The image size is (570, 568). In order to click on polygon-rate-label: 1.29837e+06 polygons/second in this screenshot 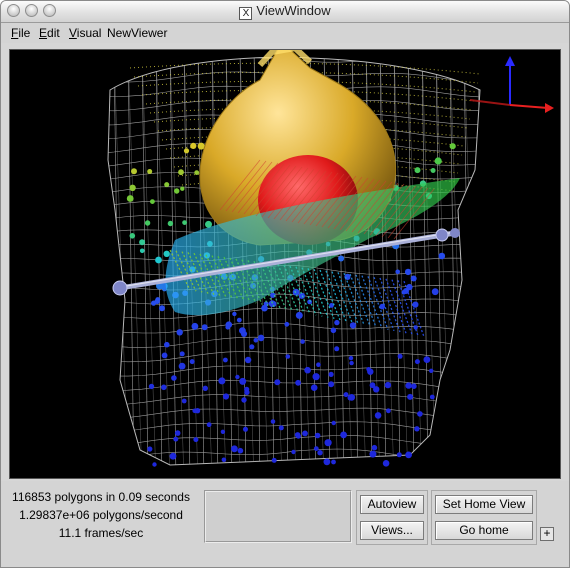, I will do `click(101, 515)`.